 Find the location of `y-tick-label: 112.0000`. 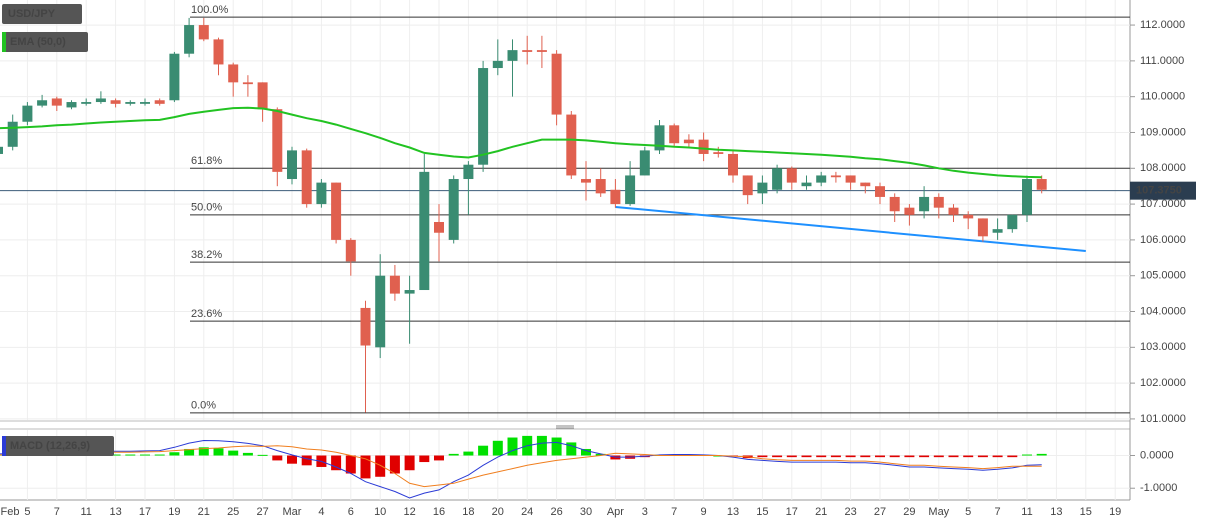

y-tick-label: 112.0000 is located at coordinates (1162, 25).